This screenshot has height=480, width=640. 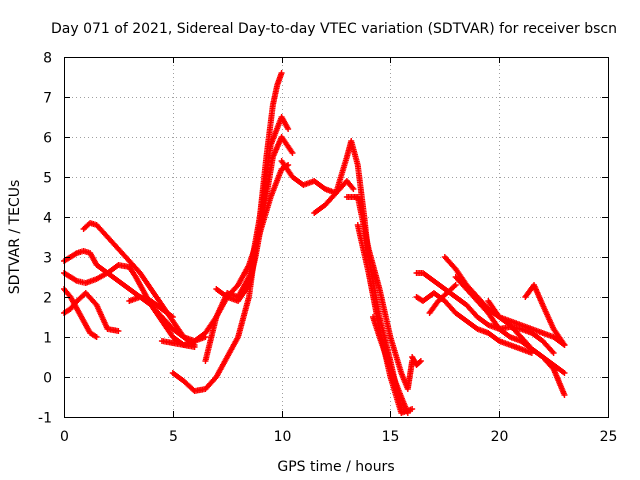 I want to click on y-tick-label: 7, so click(x=47, y=99).